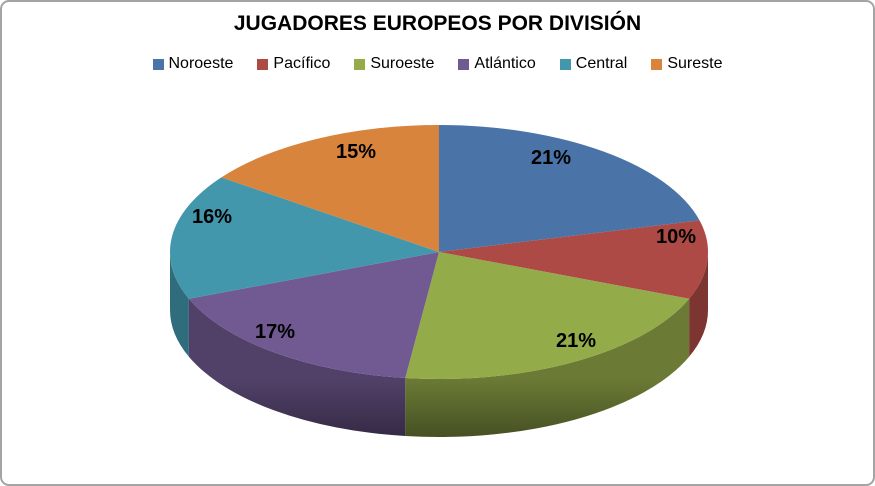 Image resolution: width=875 pixels, height=486 pixels. What do you see at coordinates (302, 63) in the screenshot?
I see `legend-label-pacifico: Pacífico` at bounding box center [302, 63].